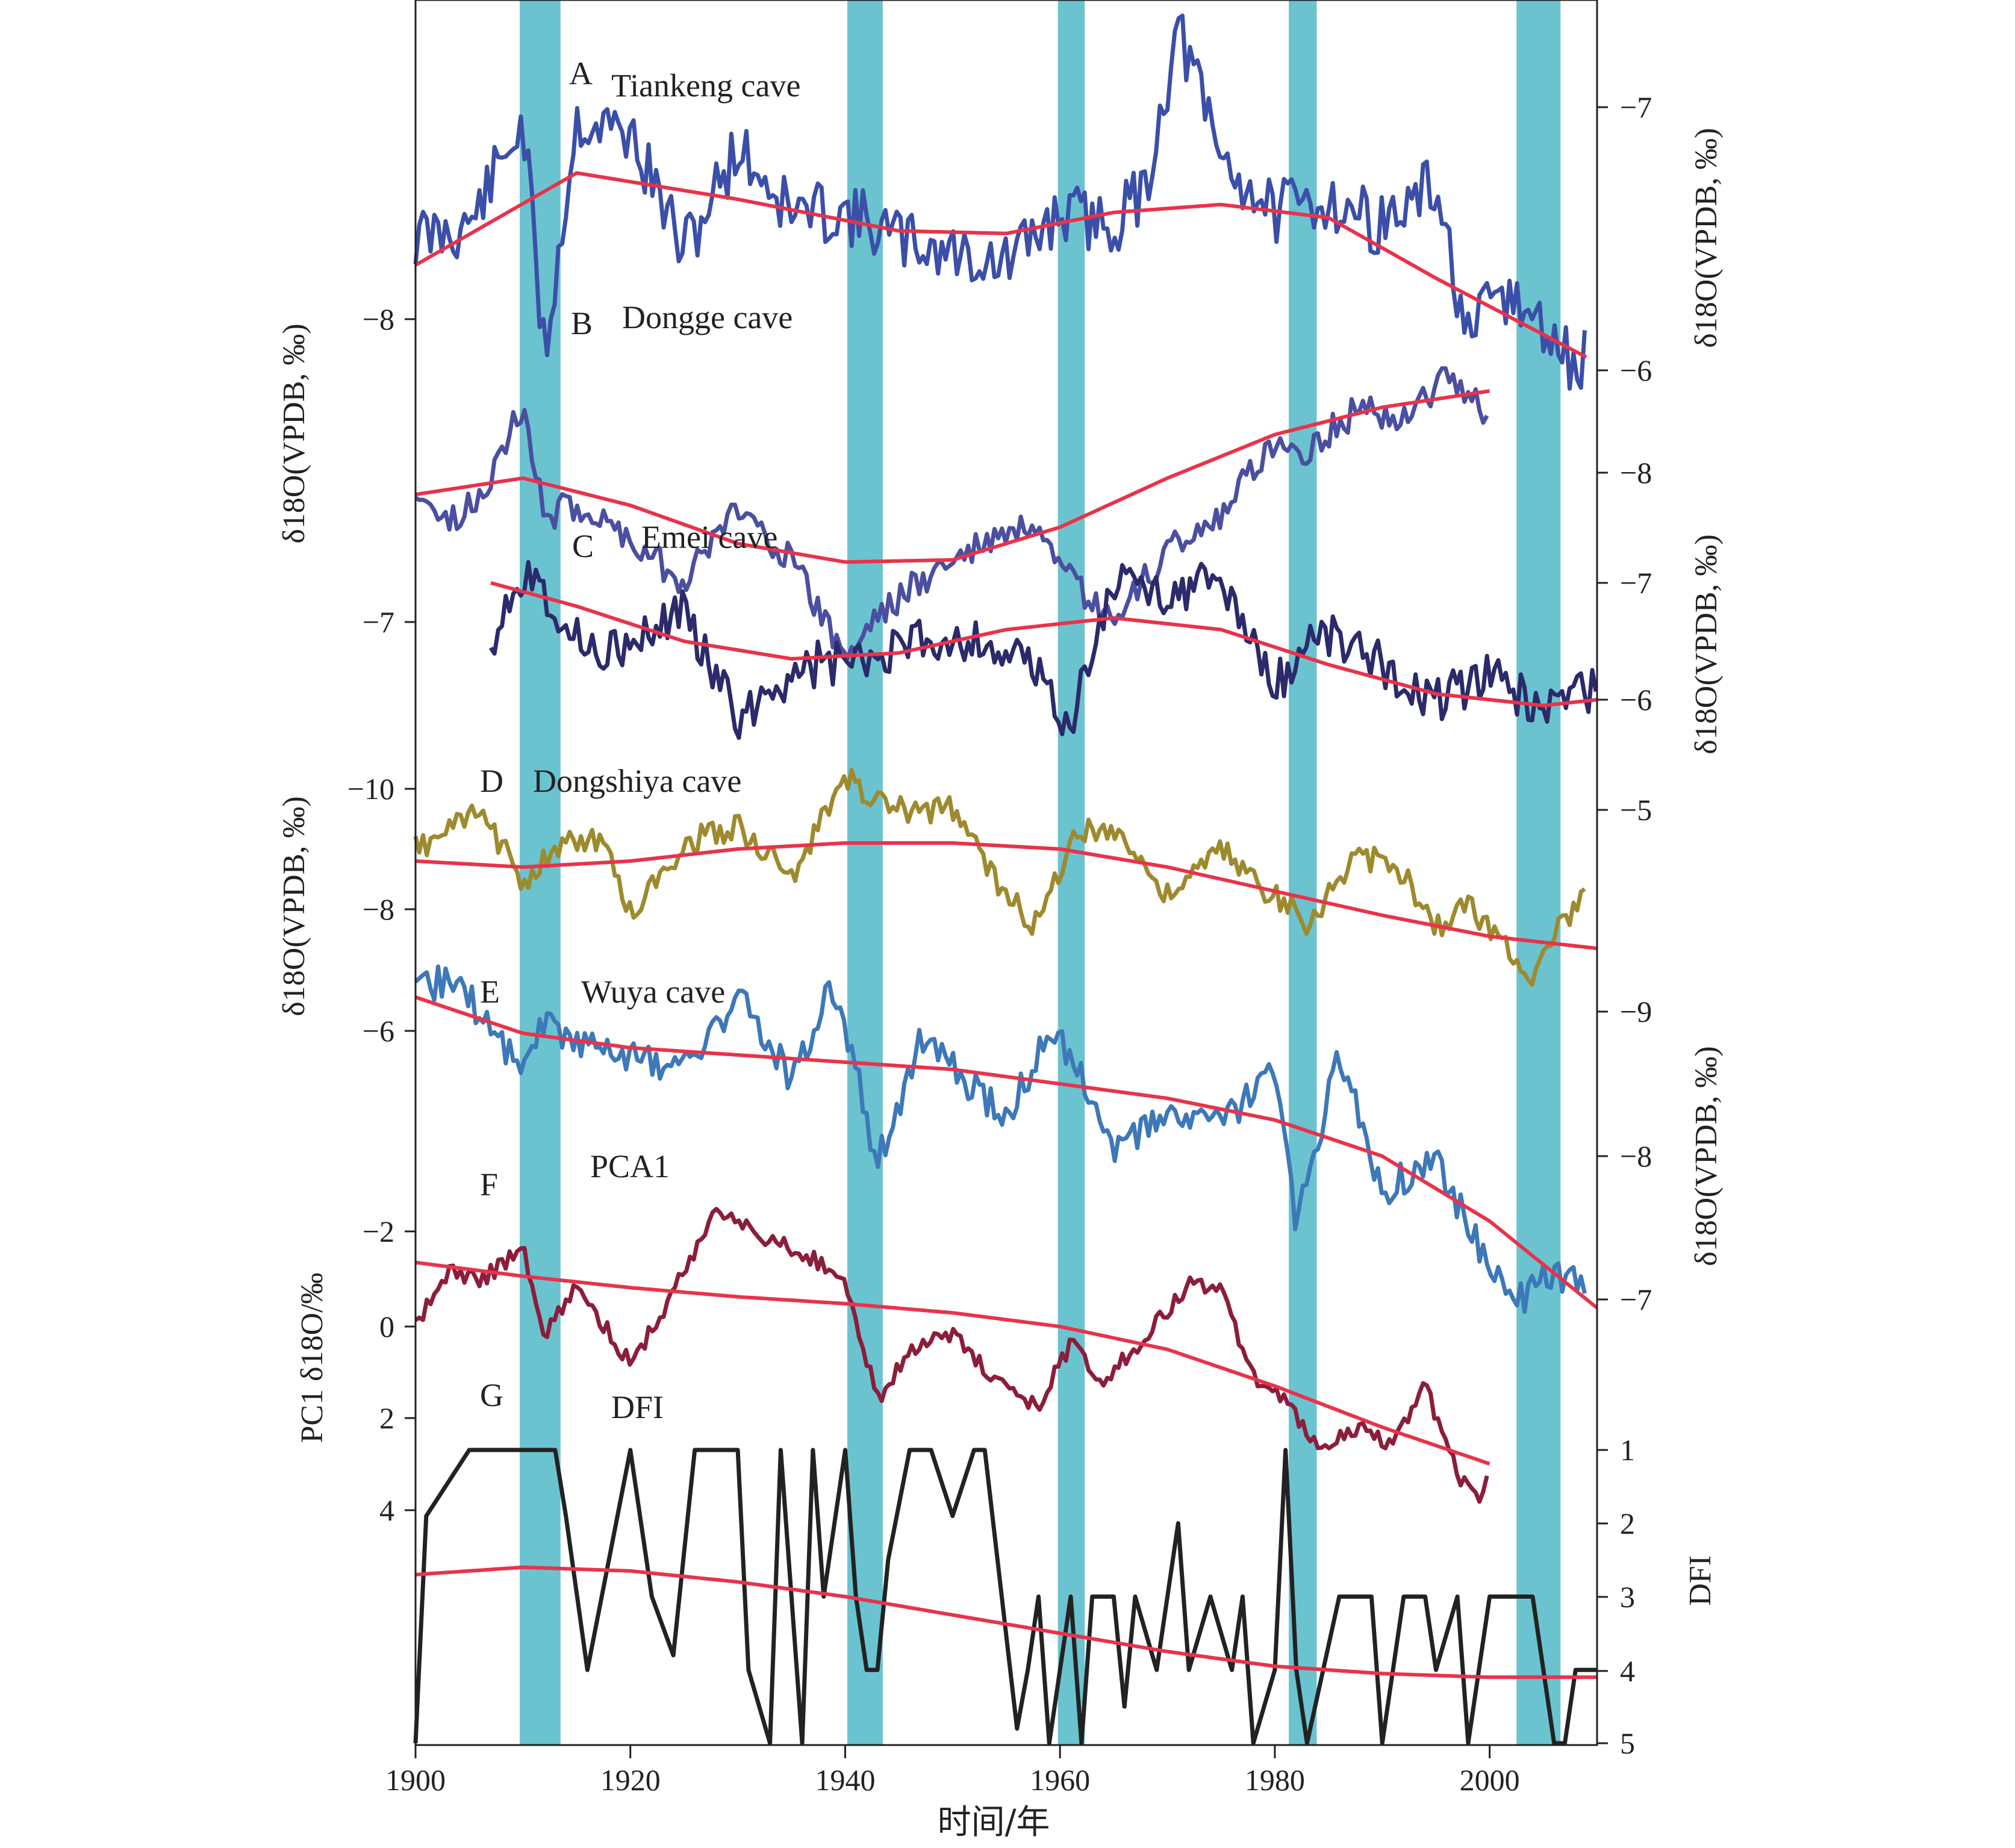 The height and width of the screenshot is (1848, 2015). What do you see at coordinates (1000, 265) in the screenshot?
I see `trend-line-a` at bounding box center [1000, 265].